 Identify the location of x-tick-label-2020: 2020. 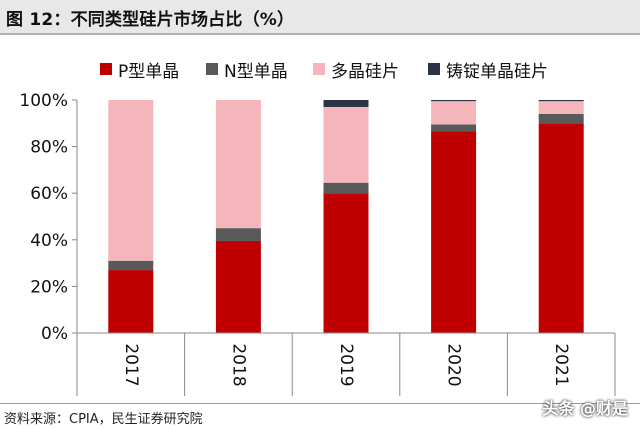
(454, 364).